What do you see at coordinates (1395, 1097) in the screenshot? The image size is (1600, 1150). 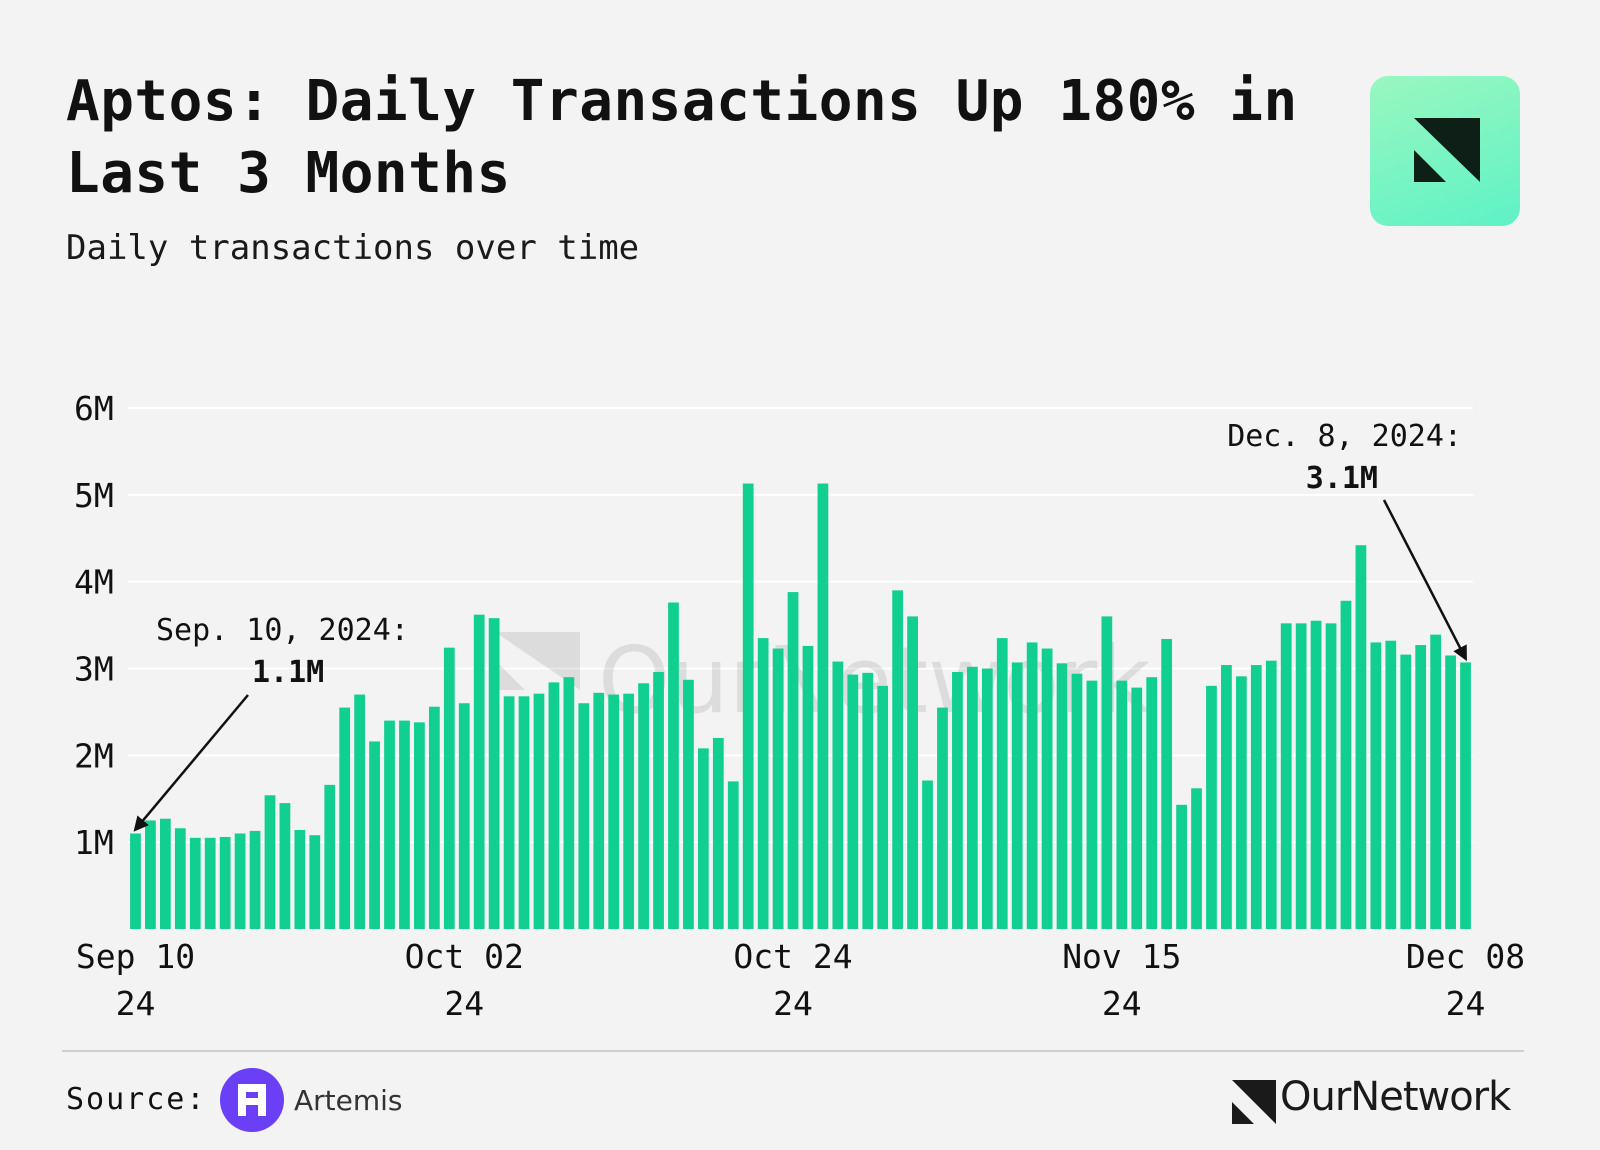 I see `brand-name: OurNetwork` at bounding box center [1395, 1097].